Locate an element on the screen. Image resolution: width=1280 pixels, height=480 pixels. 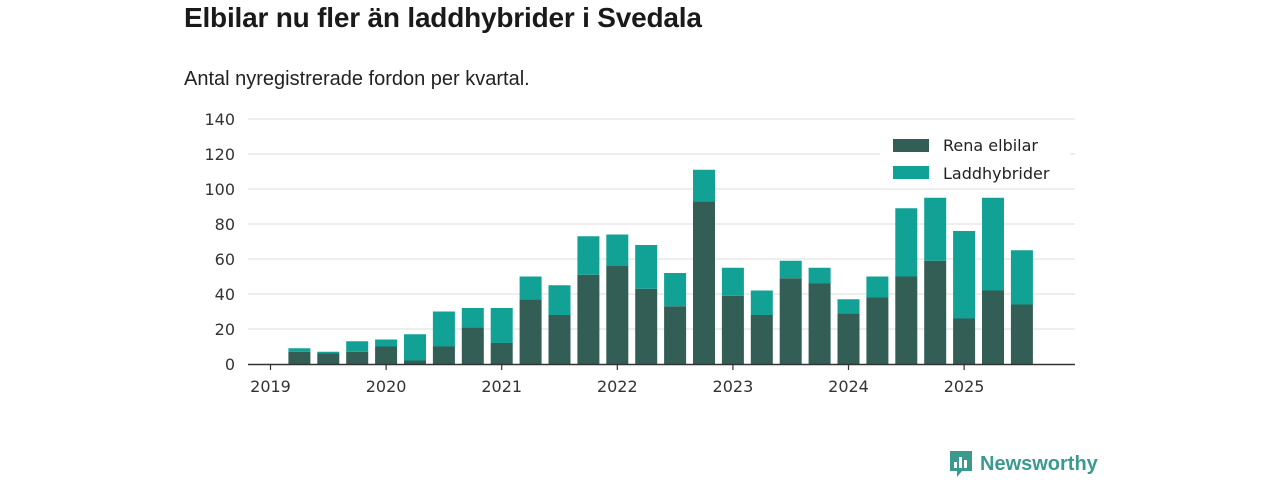
newsworthy-logo: Newsworthy is located at coordinates (1023, 464).